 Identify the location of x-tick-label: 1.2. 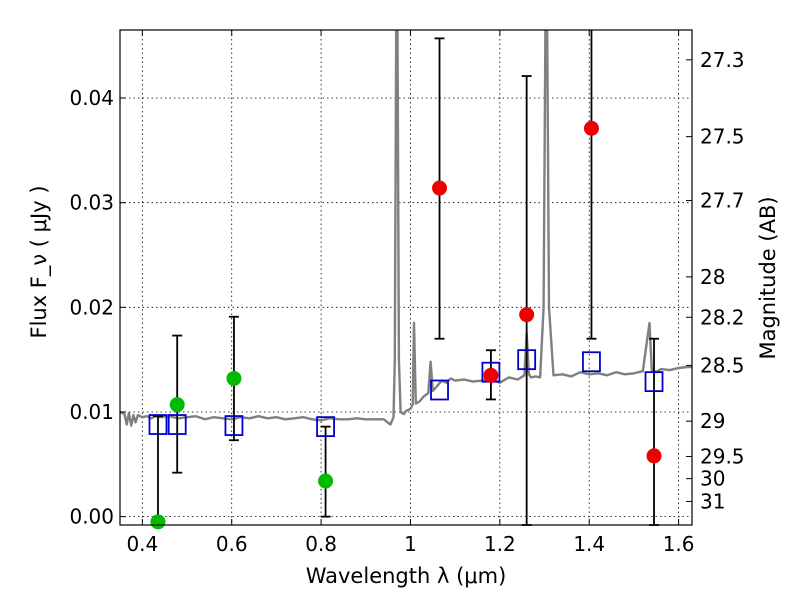
(500, 544).